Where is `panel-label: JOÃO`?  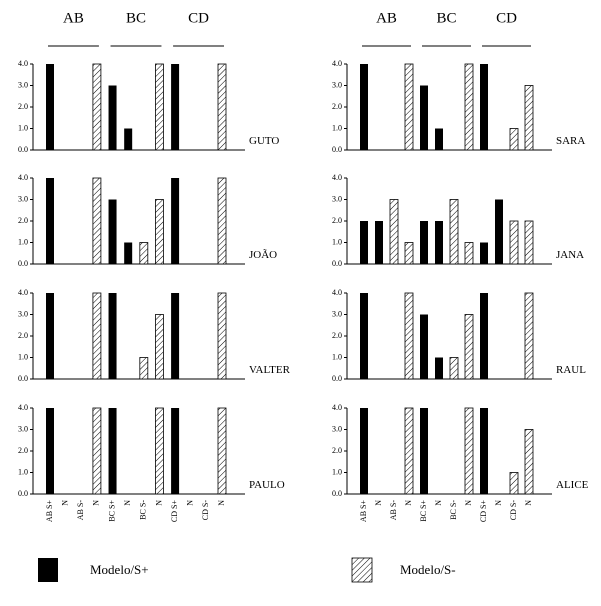 panel-label: JOÃO is located at coordinates (263, 255).